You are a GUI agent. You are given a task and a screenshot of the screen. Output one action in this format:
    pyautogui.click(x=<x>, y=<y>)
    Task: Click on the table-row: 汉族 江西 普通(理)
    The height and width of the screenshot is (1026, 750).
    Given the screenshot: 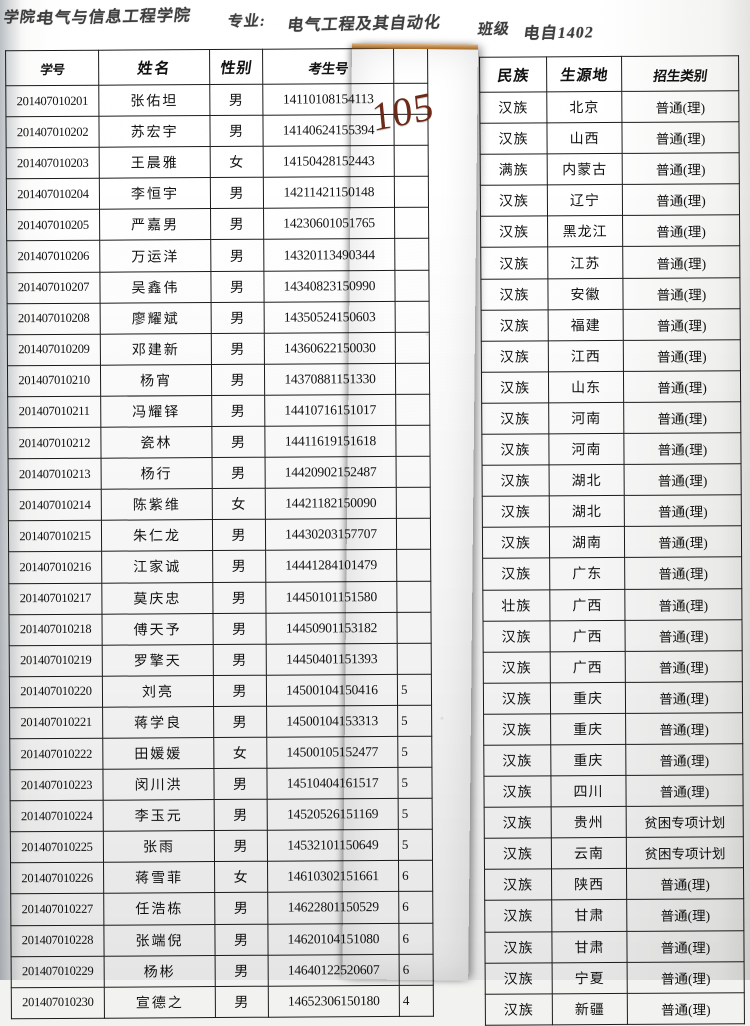 What is the action you would take?
    pyautogui.click(x=611, y=356)
    